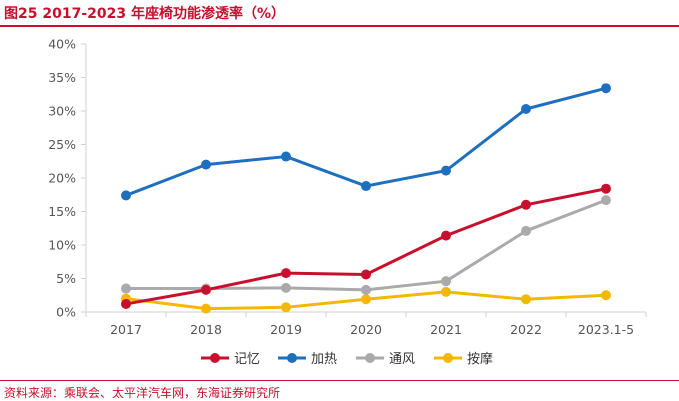 The width and height of the screenshot is (679, 401). What do you see at coordinates (62, 77) in the screenshot?
I see `y-tick-label: 35%` at bounding box center [62, 77].